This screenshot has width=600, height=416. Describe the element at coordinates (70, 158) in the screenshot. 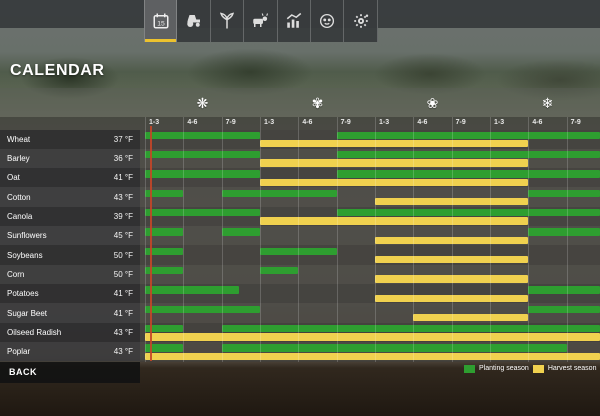

I see `crop-row-label: Barley 36 °F` at that location.